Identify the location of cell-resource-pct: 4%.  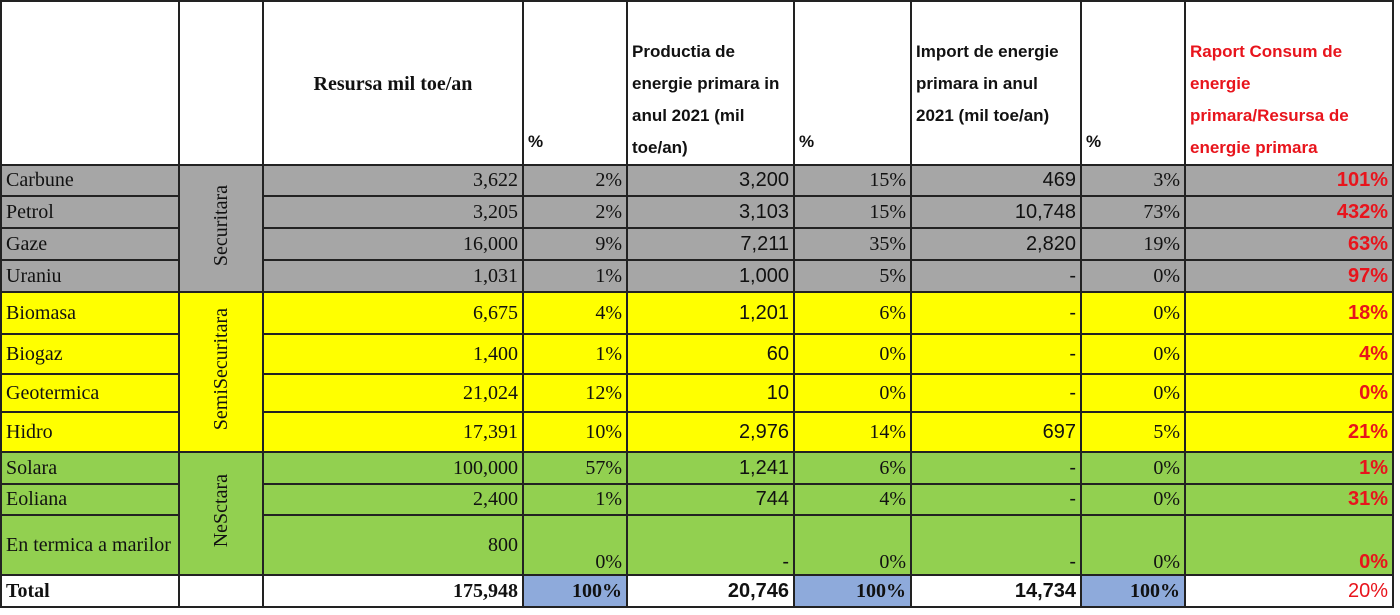
(575, 313).